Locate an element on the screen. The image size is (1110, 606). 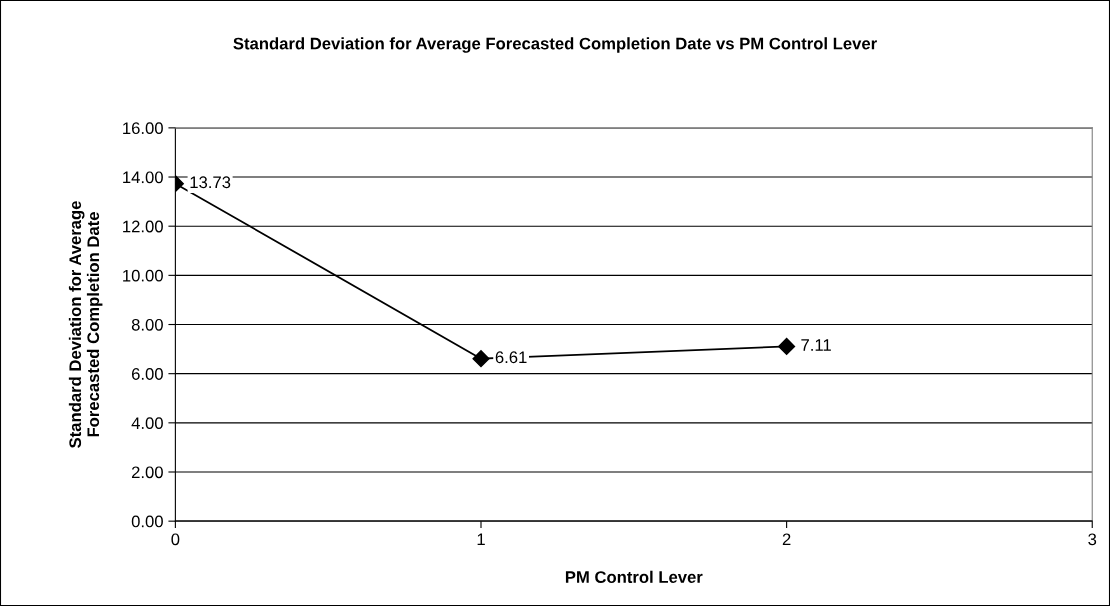
x-axis-title: PM Control Lever is located at coordinates (634, 576).